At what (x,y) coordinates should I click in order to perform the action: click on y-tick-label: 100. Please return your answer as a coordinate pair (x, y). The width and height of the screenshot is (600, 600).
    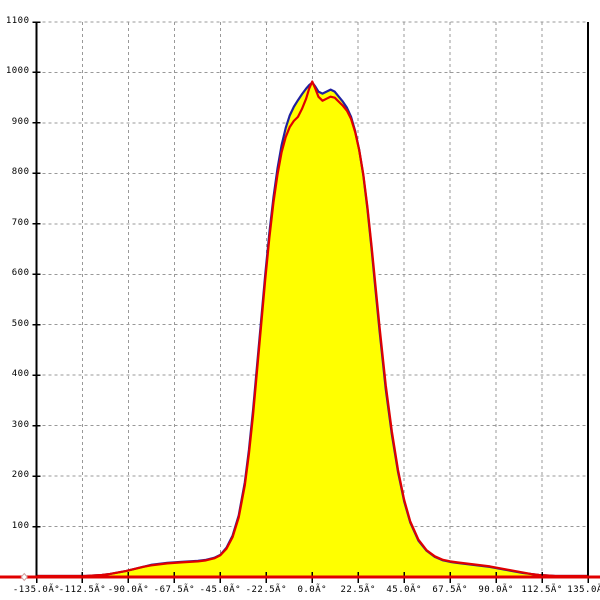
    Looking at the image, I should click on (20, 525).